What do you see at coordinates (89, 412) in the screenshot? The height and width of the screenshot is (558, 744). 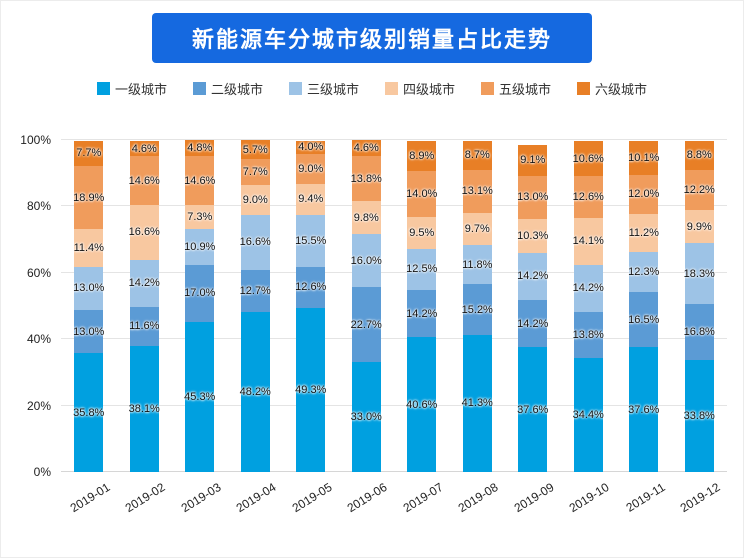 I see `segment-value-label: 35.8%` at bounding box center [89, 412].